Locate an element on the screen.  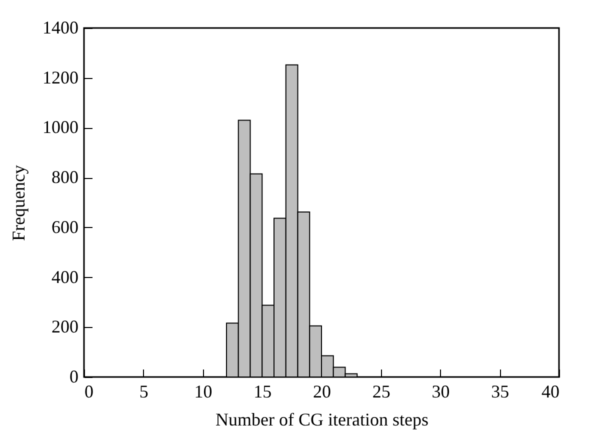
y-tick-label: 1400 is located at coordinates (60, 28).